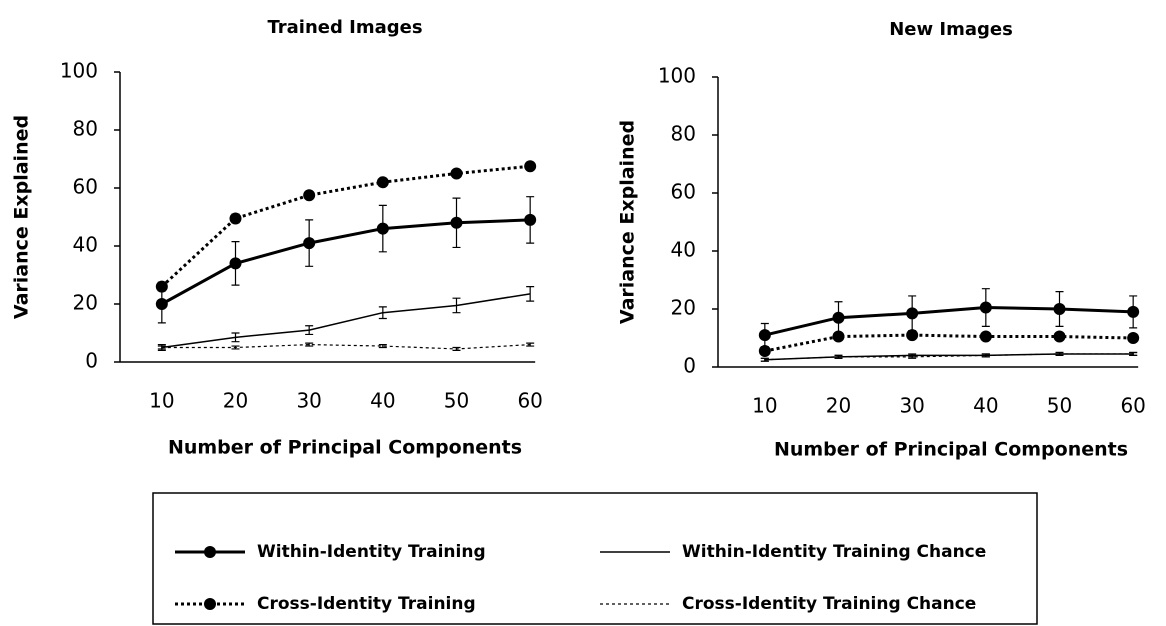  Describe the element at coordinates (829, 604) in the screenshot. I see `legend-label: Cross-Identity Training Chance` at that location.